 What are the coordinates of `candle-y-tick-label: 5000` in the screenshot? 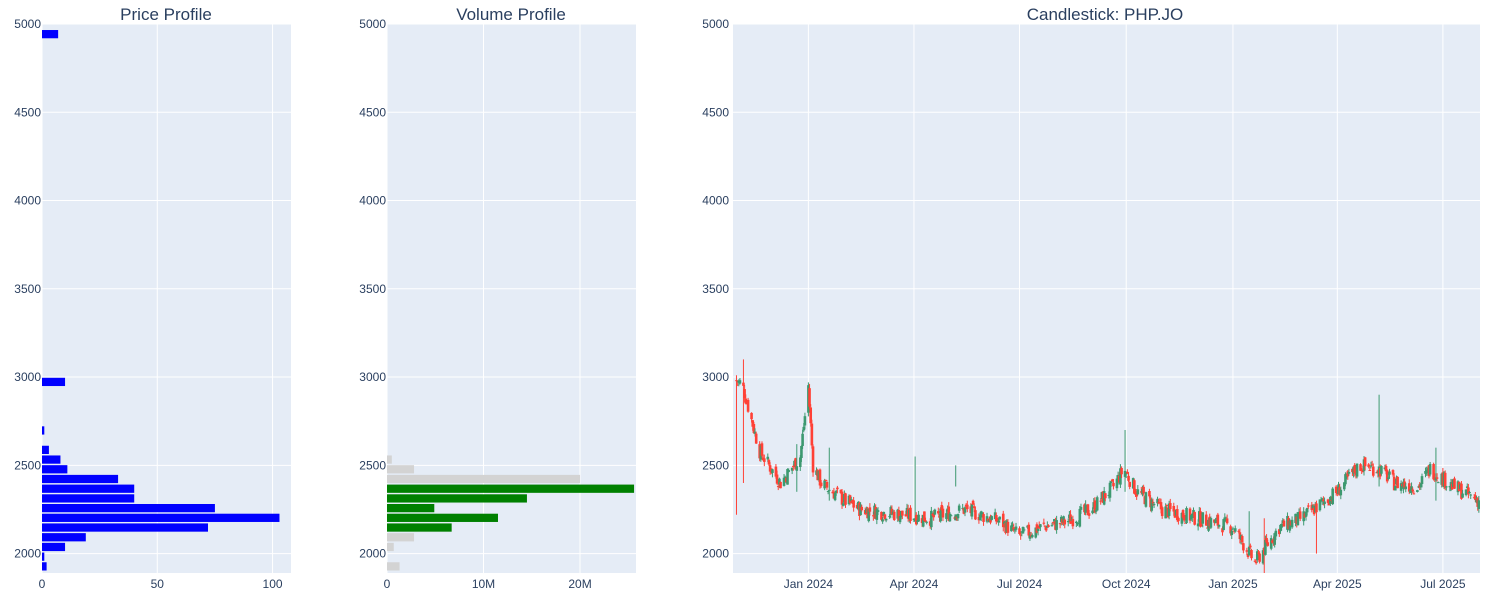 It's located at (715, 24).